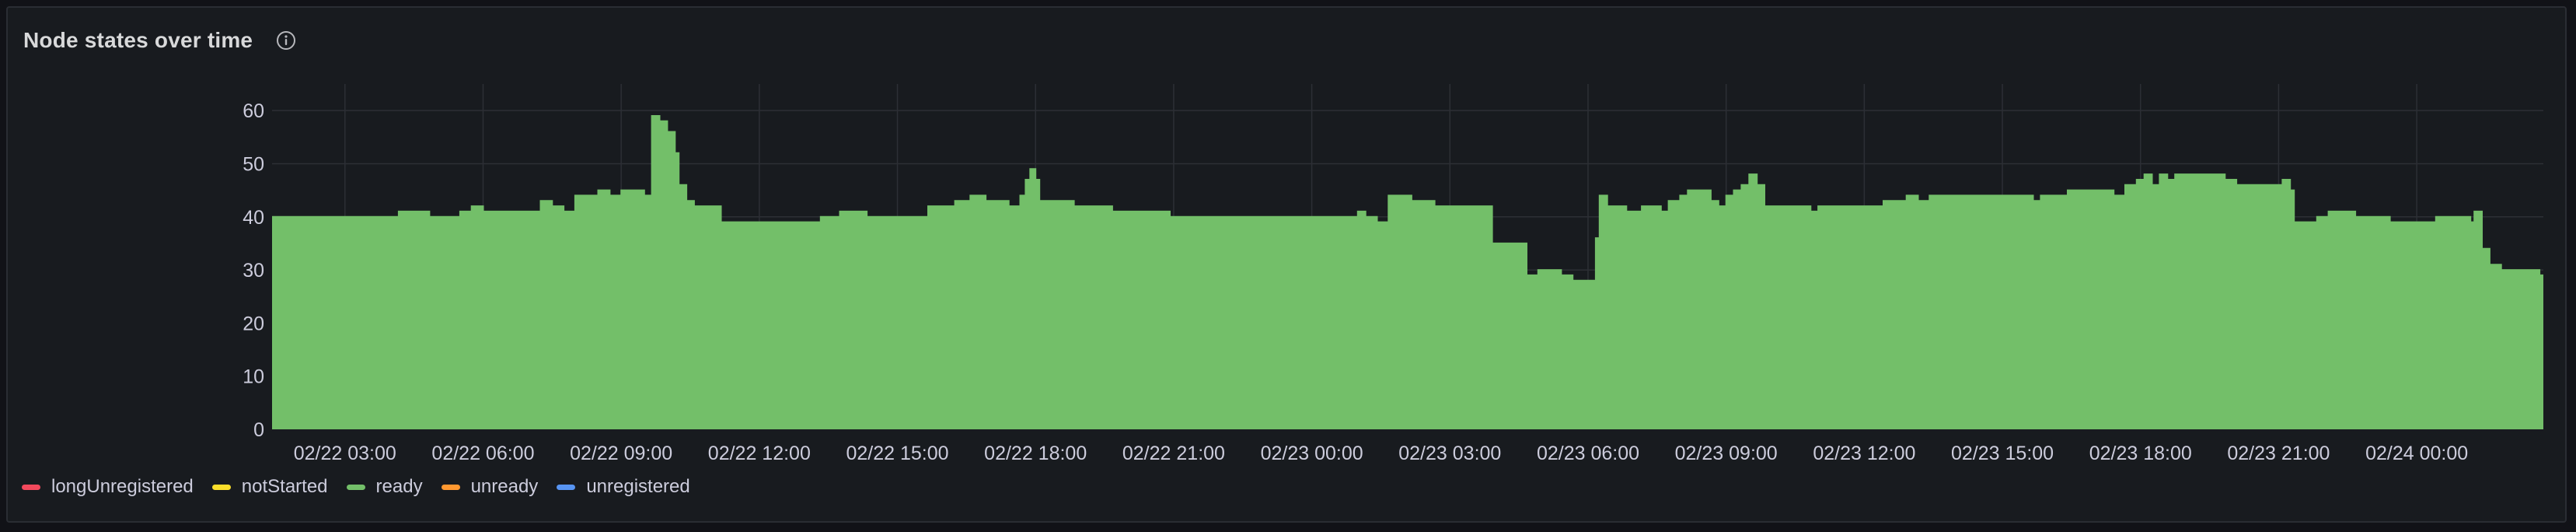 The image size is (2576, 532). I want to click on legend-item-unready: unready, so click(490, 487).